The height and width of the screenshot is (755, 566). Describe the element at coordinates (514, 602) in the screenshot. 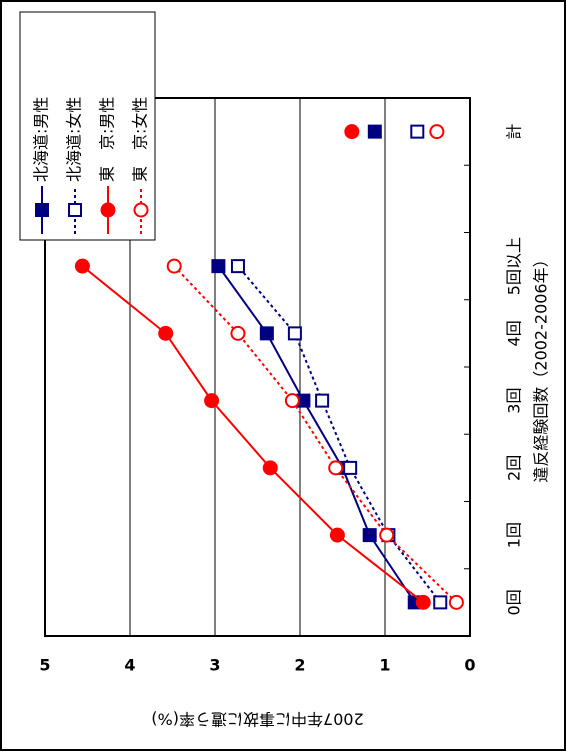

I see `x-tick-label: 0回` at that location.